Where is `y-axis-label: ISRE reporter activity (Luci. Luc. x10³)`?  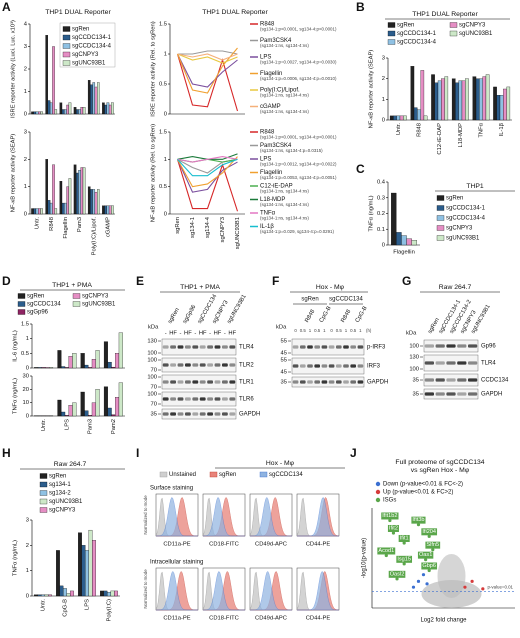 y-axis-label: ISRE reporter activity (Luci. Luc. x10³) is located at coordinates (14, 69).